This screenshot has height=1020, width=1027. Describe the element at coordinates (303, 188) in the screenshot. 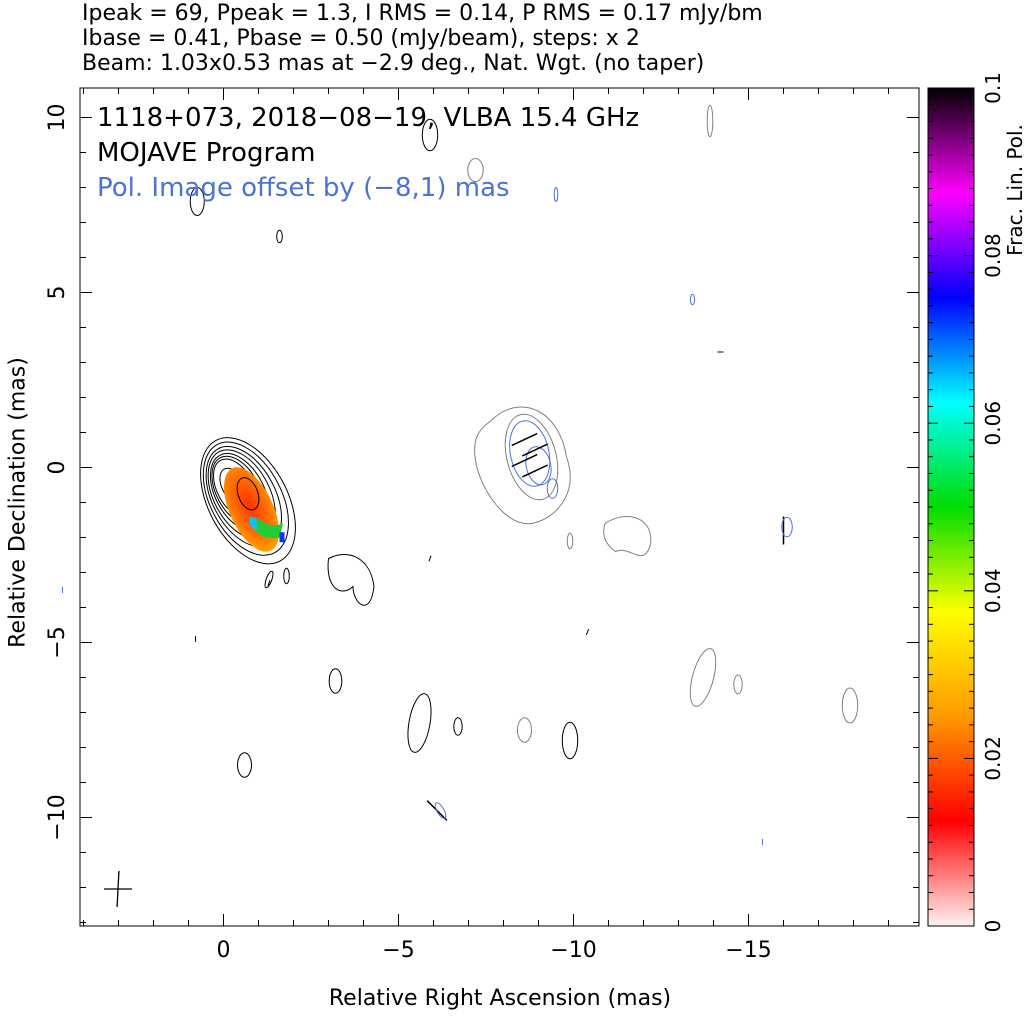

I see `pol-offset-annotation: Pol. Image offset by (−8,1) mas` at that location.